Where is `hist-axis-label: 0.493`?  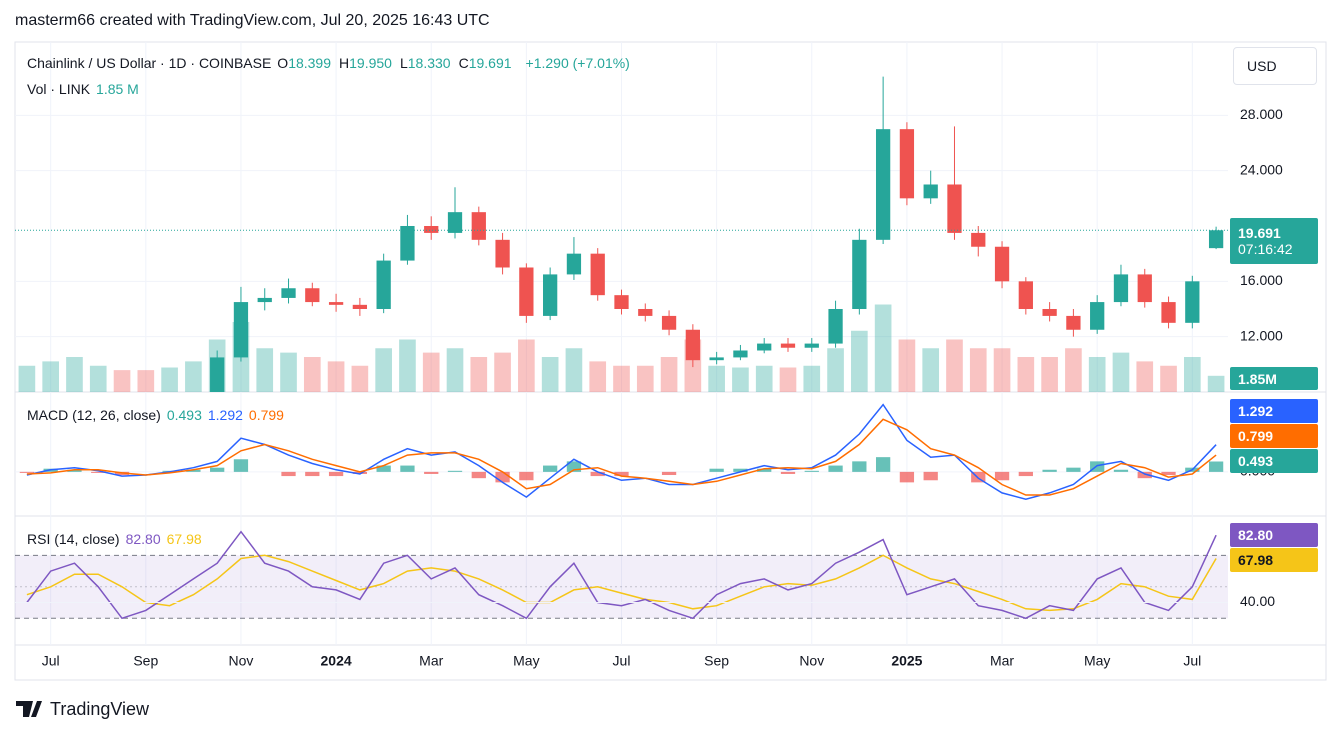
hist-axis-label: 0.493 is located at coordinates (1274, 461).